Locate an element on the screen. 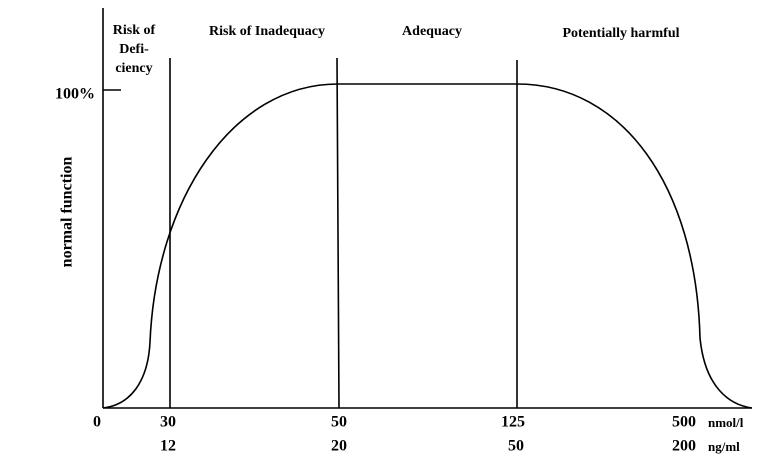  x-tick-label: 12 is located at coordinates (168, 446).